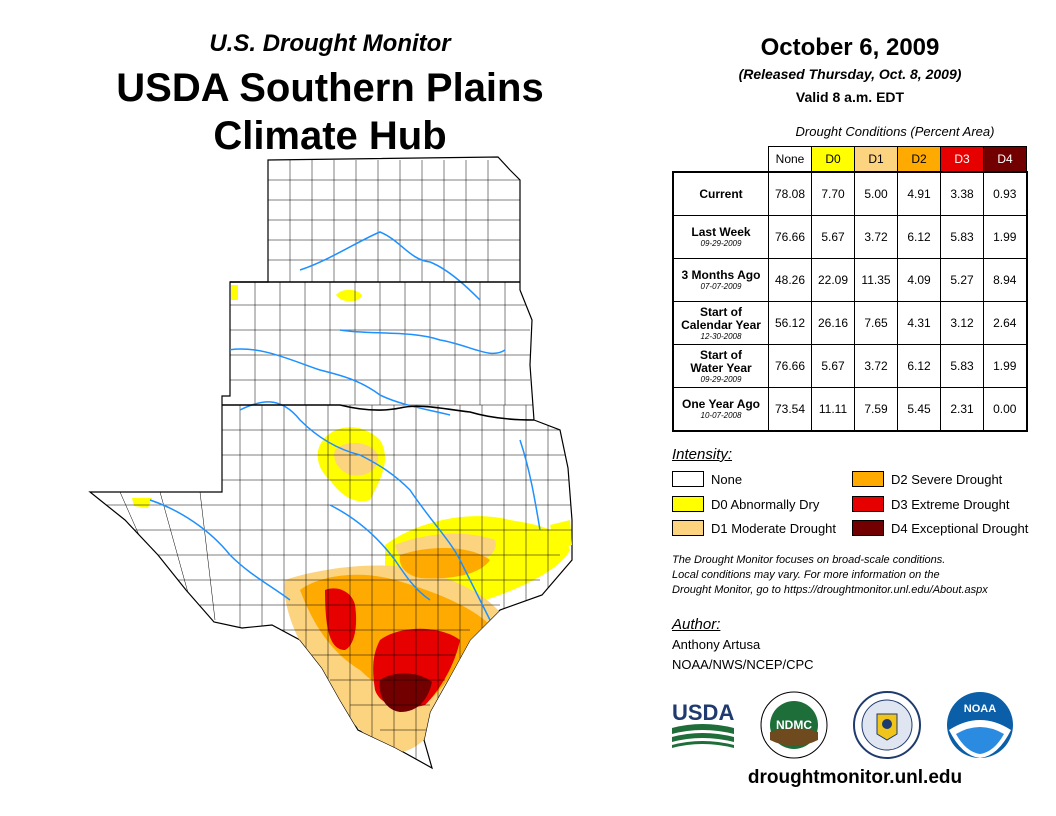 Image resolution: width=1056 pixels, height=816 pixels. Describe the element at coordinates (774, 528) in the screenshot. I see `legend-label-d1: D1 Moderate Drought` at that location.